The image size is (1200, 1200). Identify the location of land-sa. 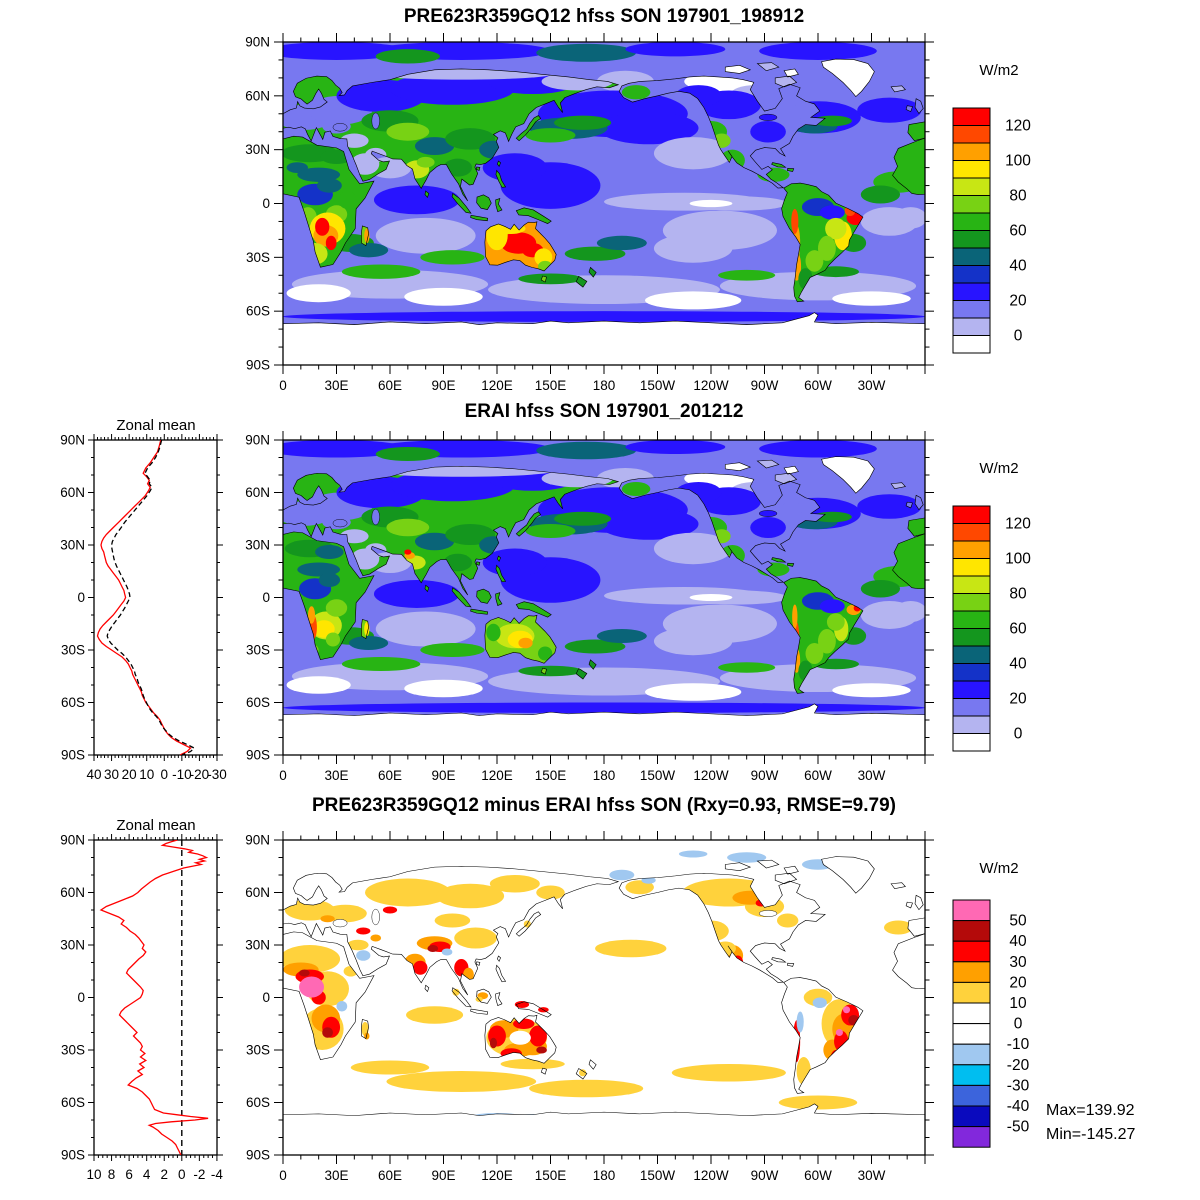
(822, 242).